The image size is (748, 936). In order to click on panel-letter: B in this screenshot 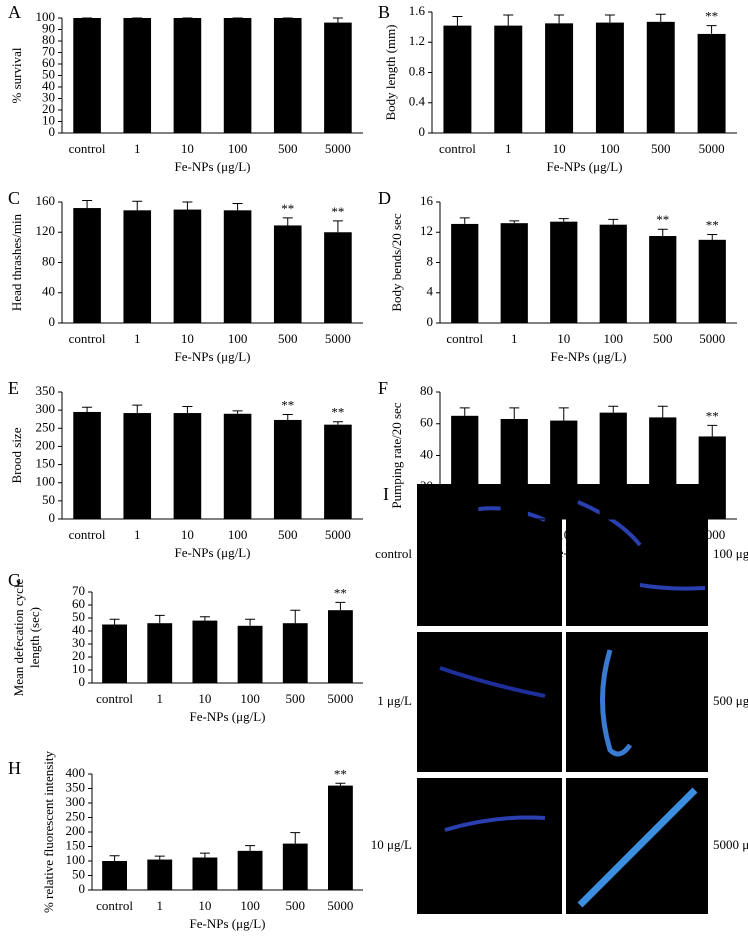, I will do `click(384, 12)`.